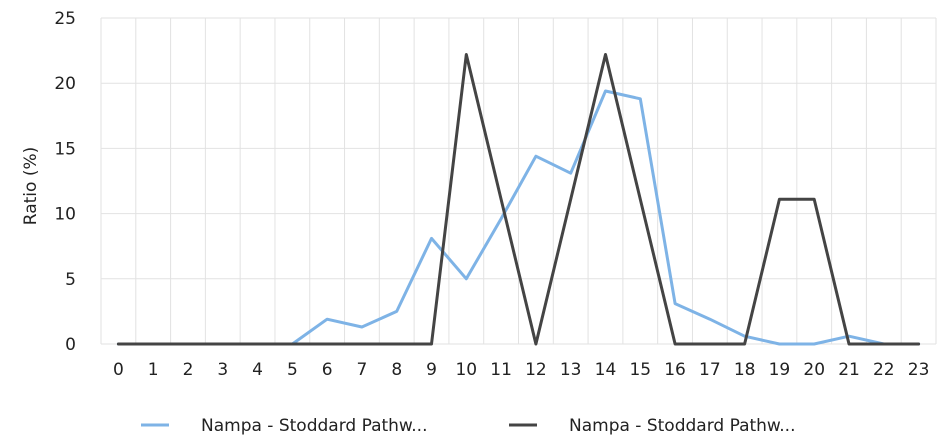 This screenshot has width=950, height=439. I want to click on x-tick-label: 21, so click(849, 370).